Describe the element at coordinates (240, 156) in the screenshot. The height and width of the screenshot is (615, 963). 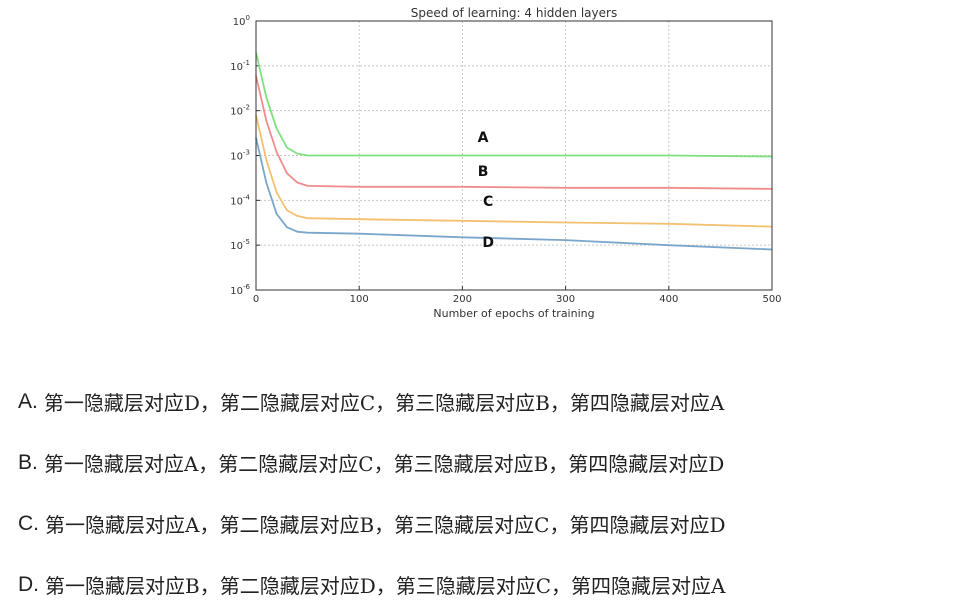
I see `y-tick-label: 10⁻³` at that location.